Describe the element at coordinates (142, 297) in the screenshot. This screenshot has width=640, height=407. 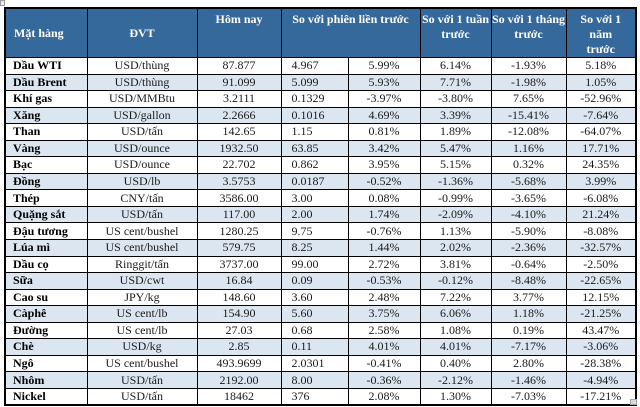
I see `cell-unit: JPY/kg` at that location.